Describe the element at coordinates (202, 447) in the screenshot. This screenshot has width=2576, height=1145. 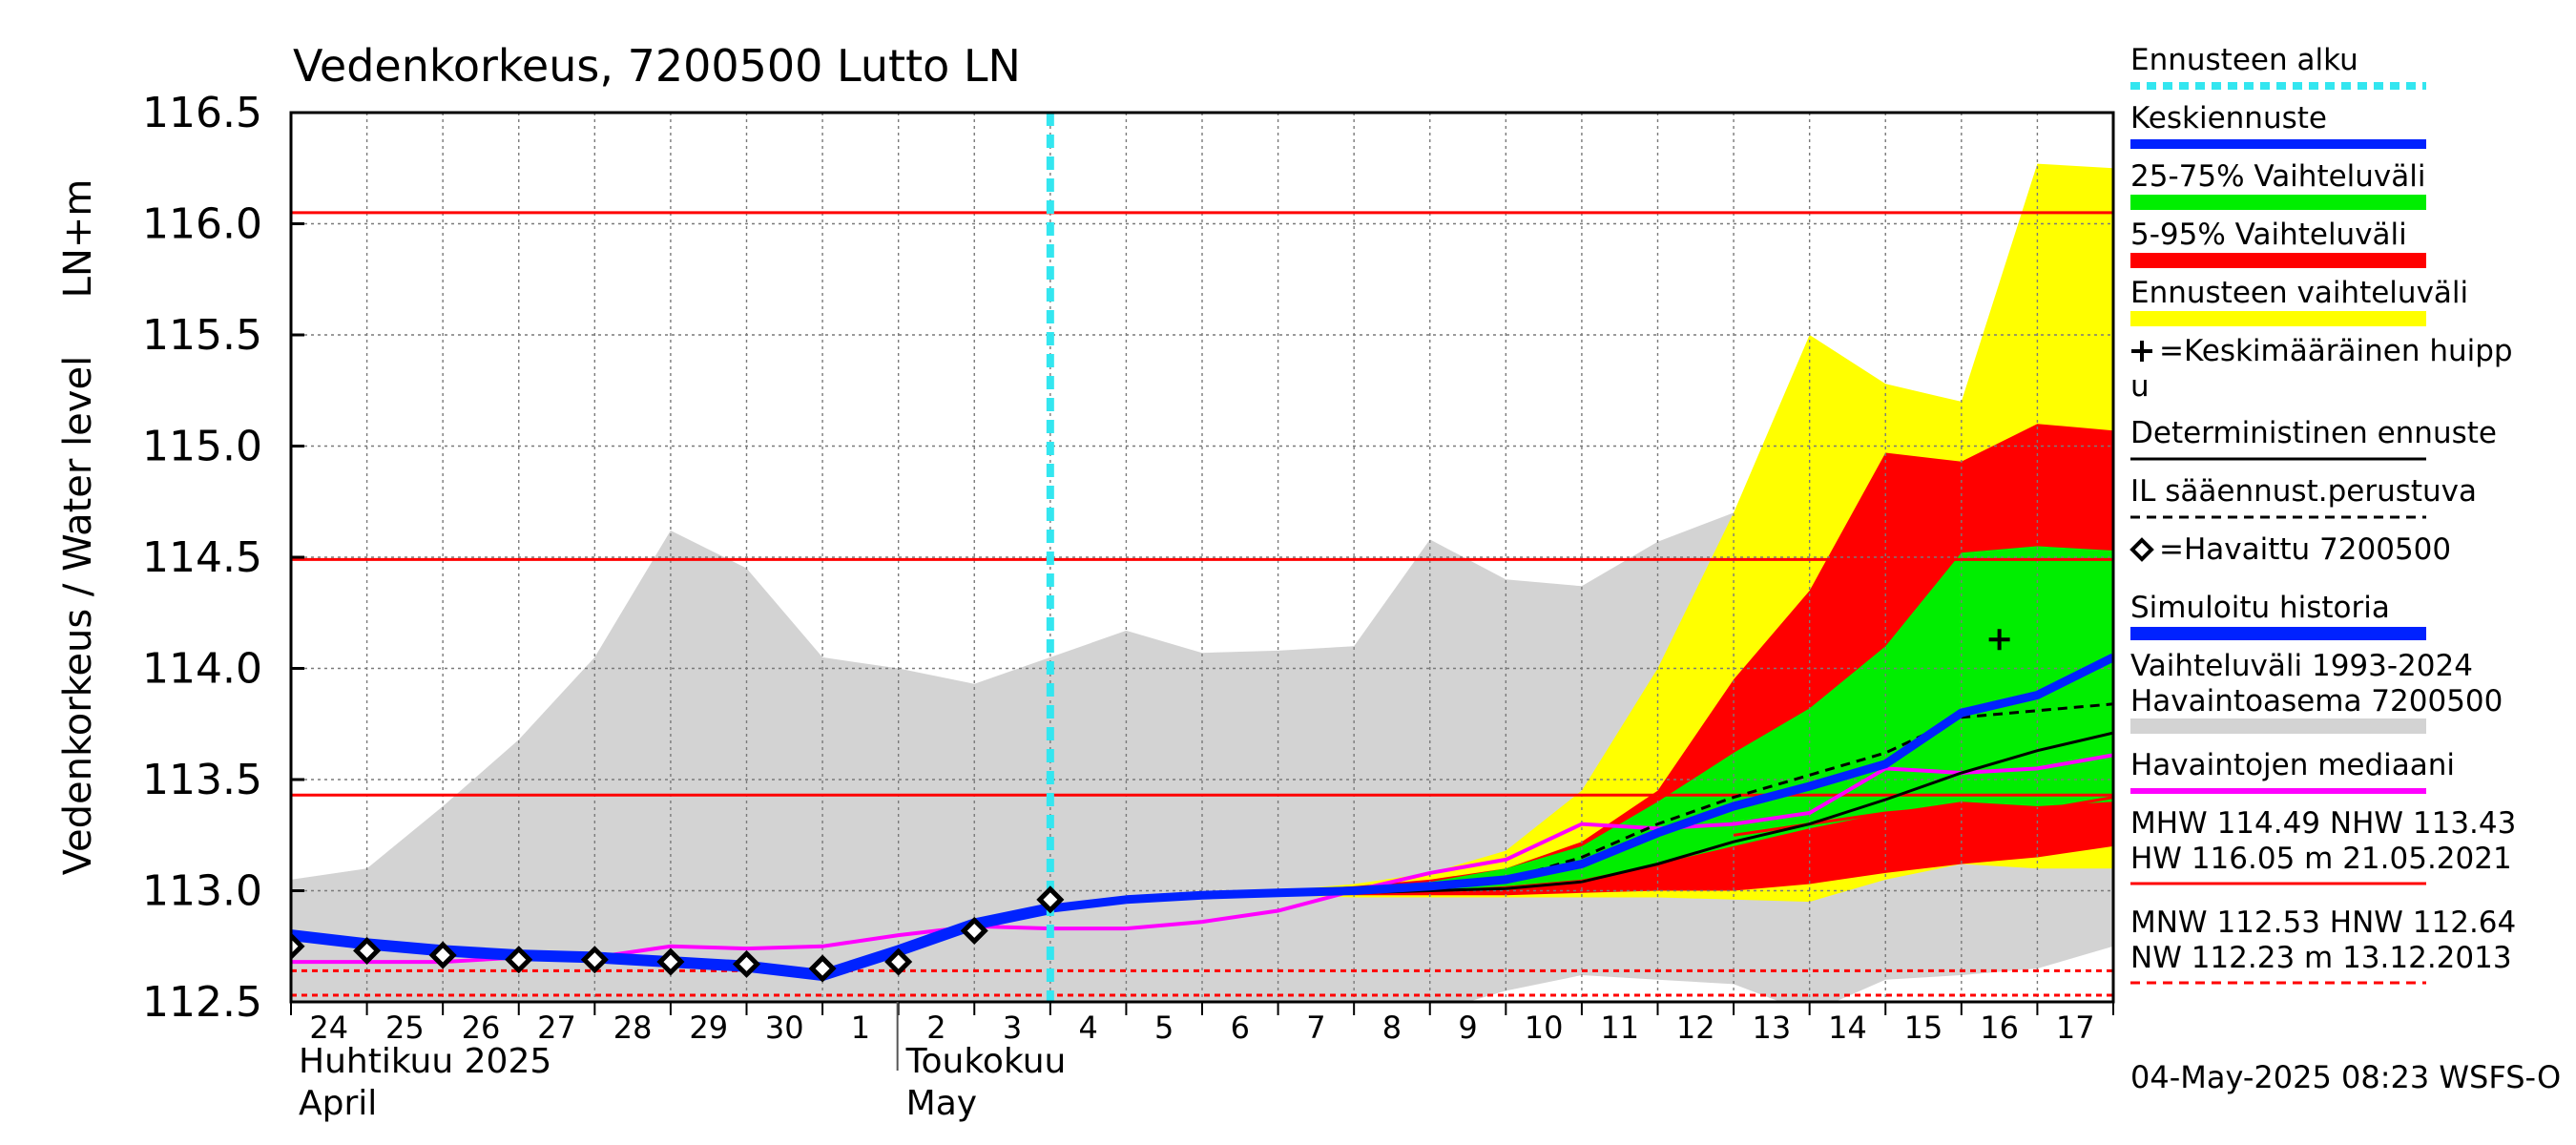
I see `y-tick-label: 115.0` at that location.